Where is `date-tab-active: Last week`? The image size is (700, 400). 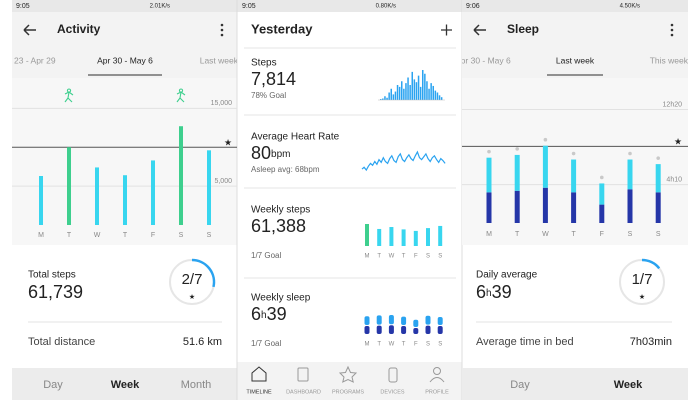 date-tab-active: Last week is located at coordinates (575, 60).